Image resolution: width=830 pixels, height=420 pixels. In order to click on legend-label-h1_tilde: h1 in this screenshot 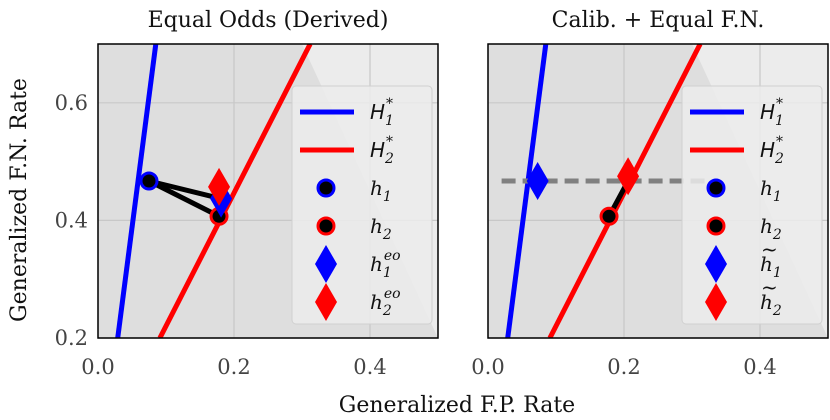, I will do `click(771, 266)`.